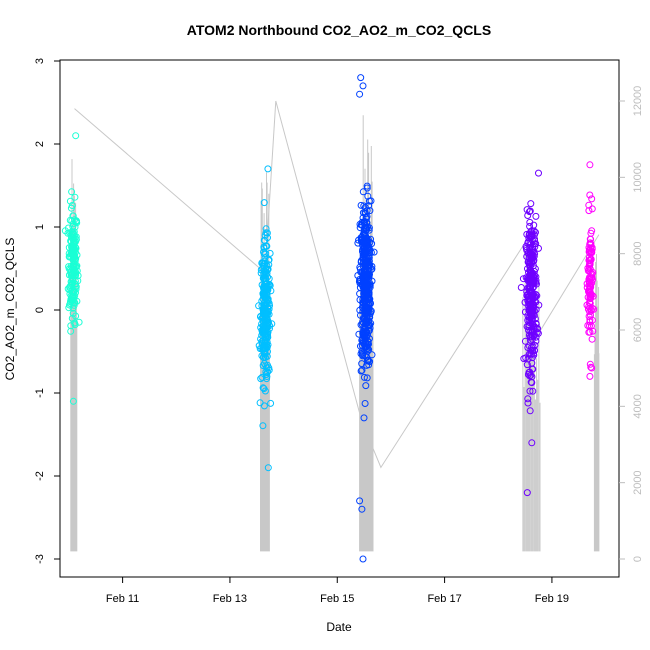 This screenshot has height=650, width=650. I want to click on y2-tick-label-1: 2000, so click(638, 482).